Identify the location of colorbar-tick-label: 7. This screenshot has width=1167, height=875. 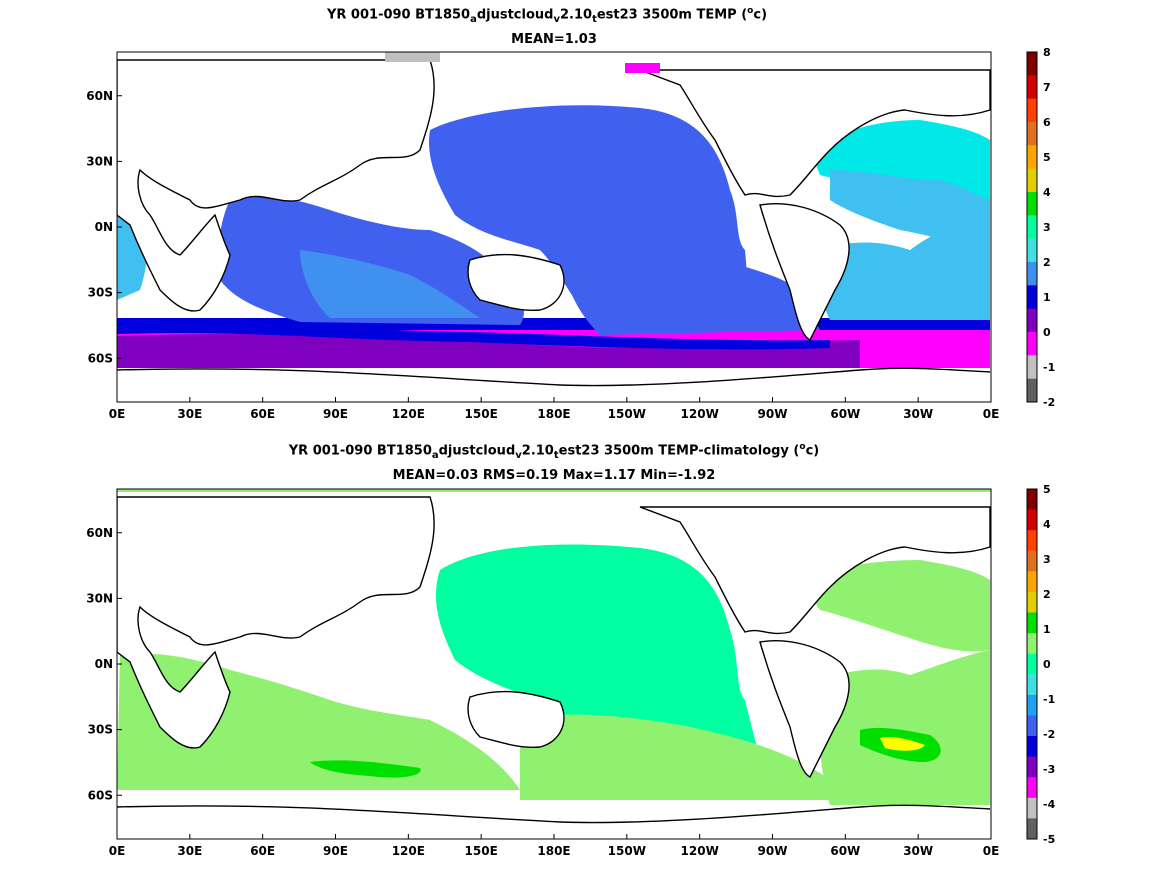
(1047, 87).